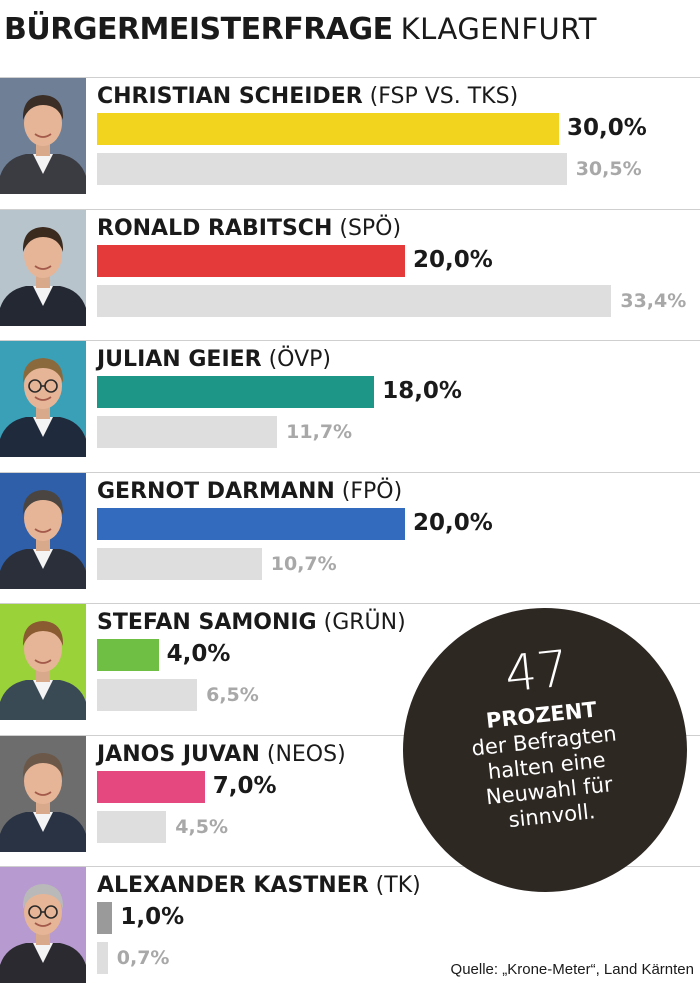 The width and height of the screenshot is (700, 999). Describe the element at coordinates (232, 695) in the screenshot. I see `previous-value: 6,5%` at that location.